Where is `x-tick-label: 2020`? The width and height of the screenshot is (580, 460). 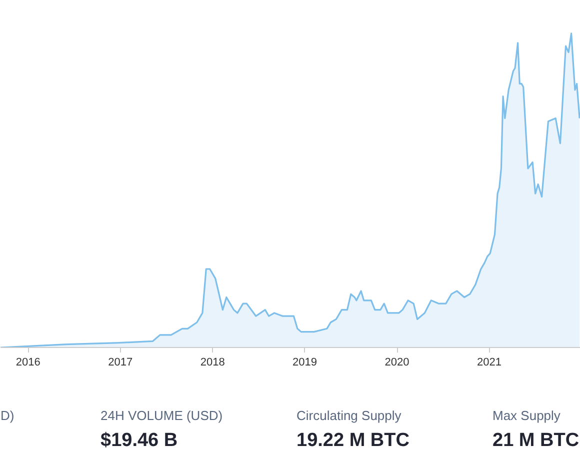
x-tick-label: 2020 is located at coordinates (397, 362).